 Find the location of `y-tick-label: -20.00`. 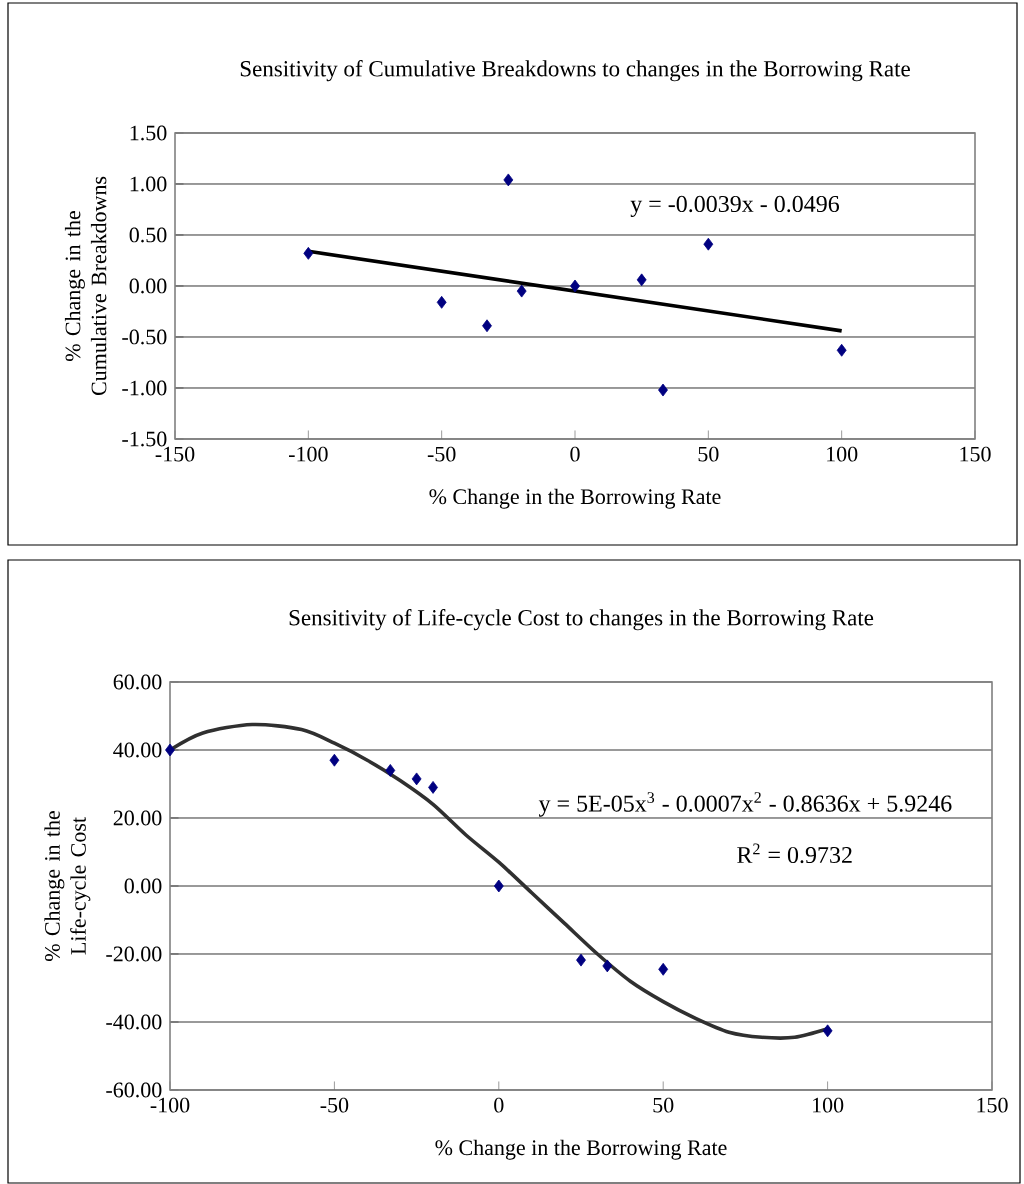

y-tick-label: -20.00 is located at coordinates (134, 954).